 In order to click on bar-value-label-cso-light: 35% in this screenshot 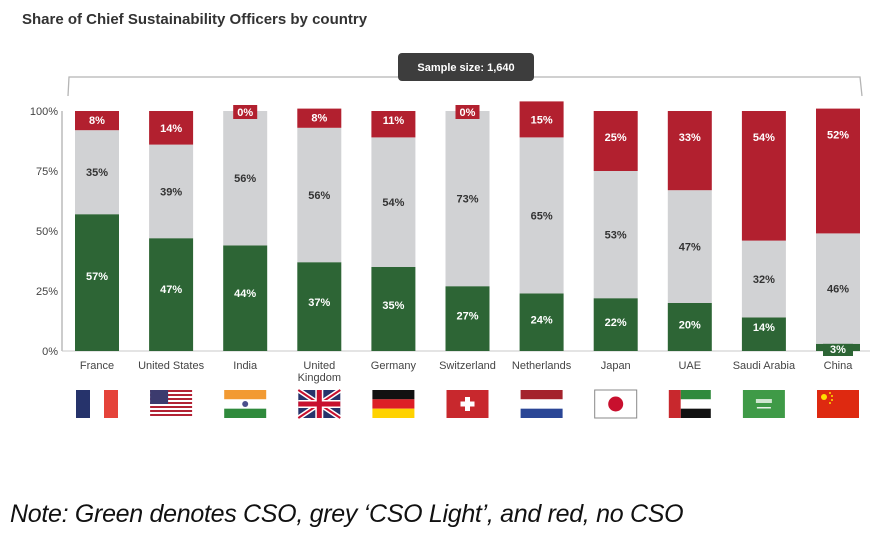, I will do `click(97, 173)`.